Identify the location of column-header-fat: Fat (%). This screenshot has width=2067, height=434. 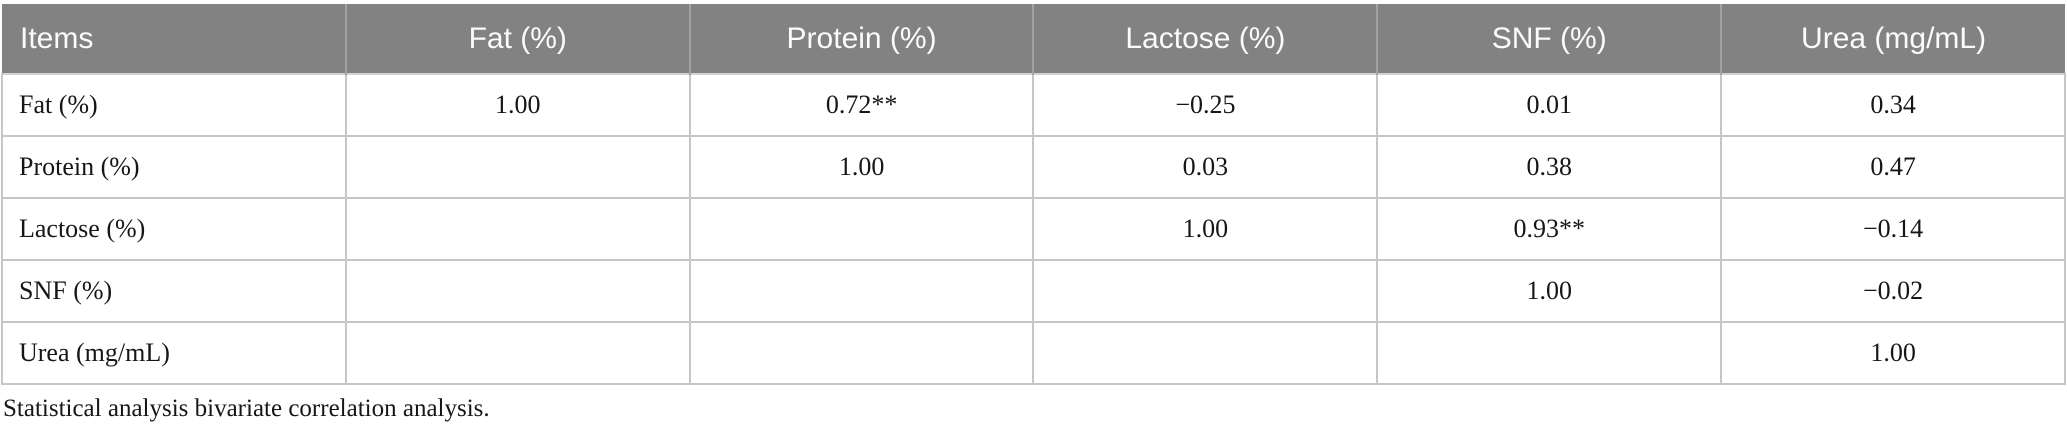
(517, 39).